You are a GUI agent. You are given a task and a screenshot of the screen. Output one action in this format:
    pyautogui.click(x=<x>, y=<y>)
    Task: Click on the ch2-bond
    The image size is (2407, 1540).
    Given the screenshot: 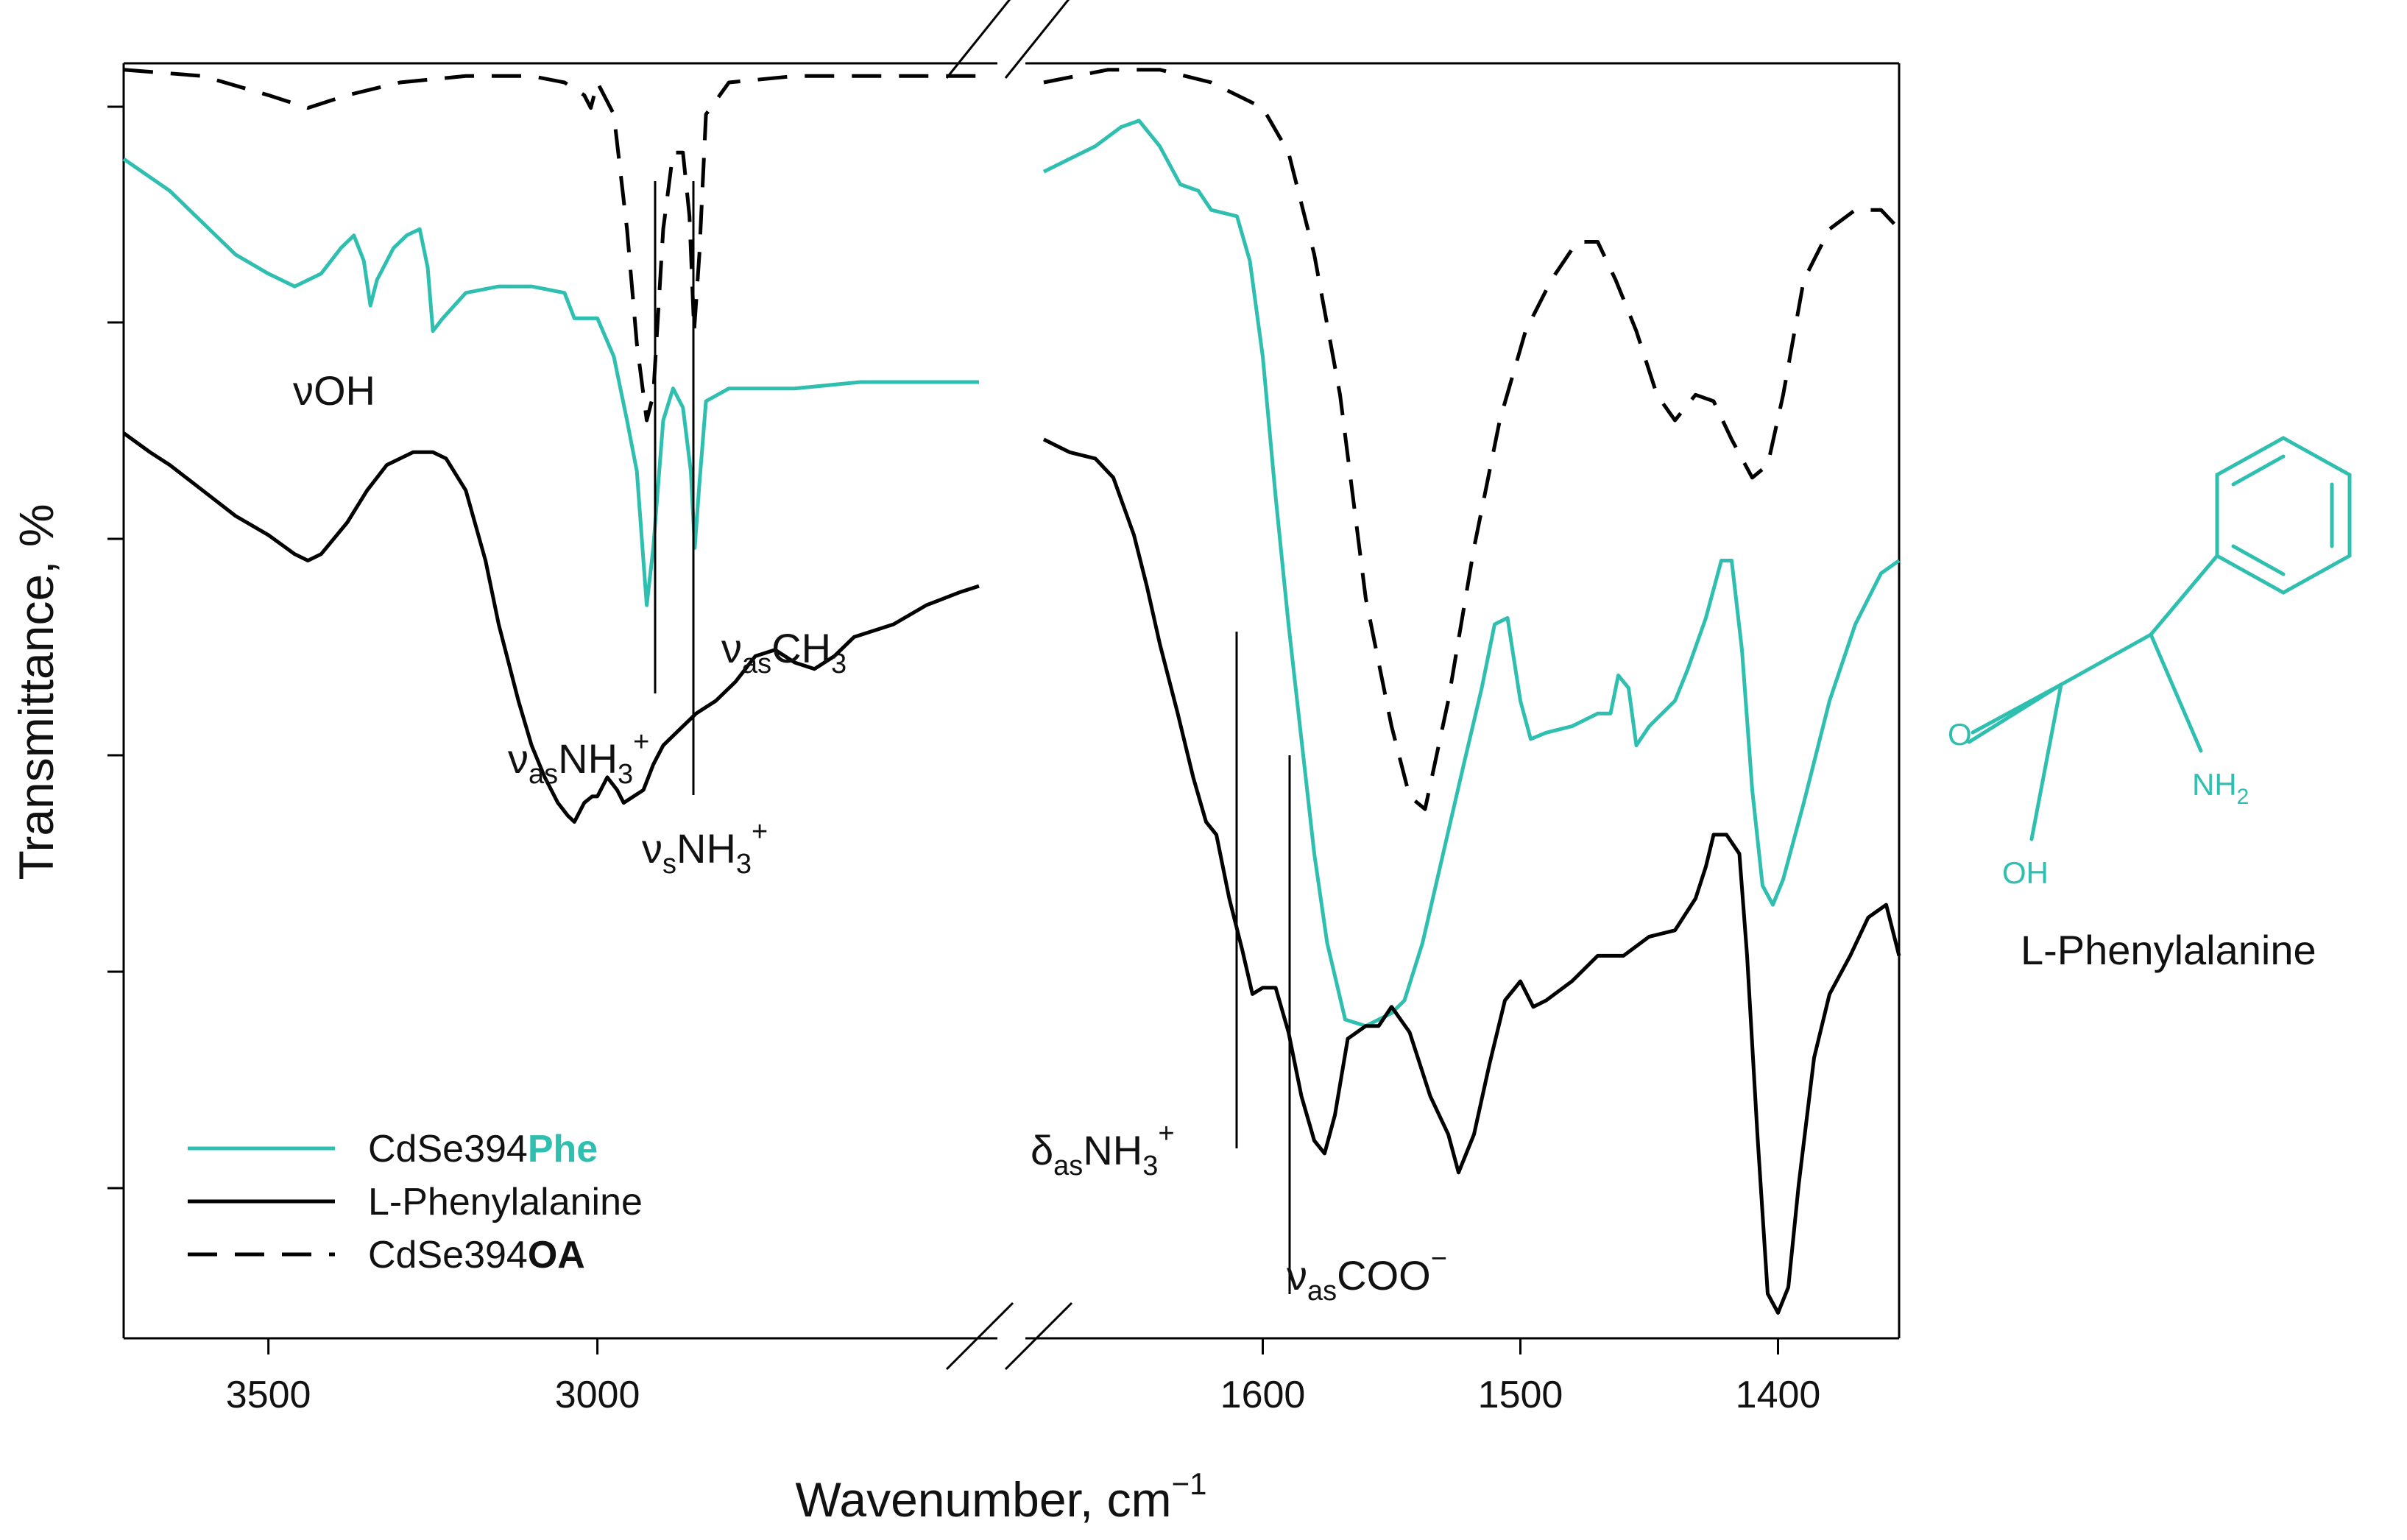 What is the action you would take?
    pyautogui.click(x=2184, y=595)
    